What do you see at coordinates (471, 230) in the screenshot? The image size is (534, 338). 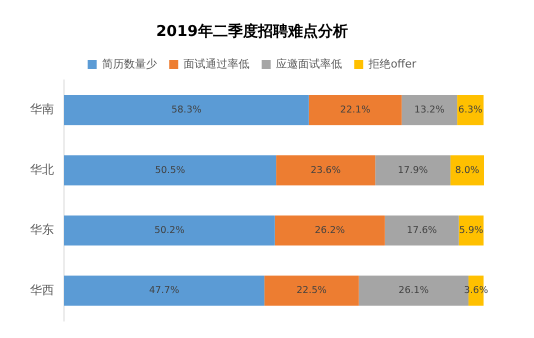 I see `data-label: 5.9%` at bounding box center [471, 230].